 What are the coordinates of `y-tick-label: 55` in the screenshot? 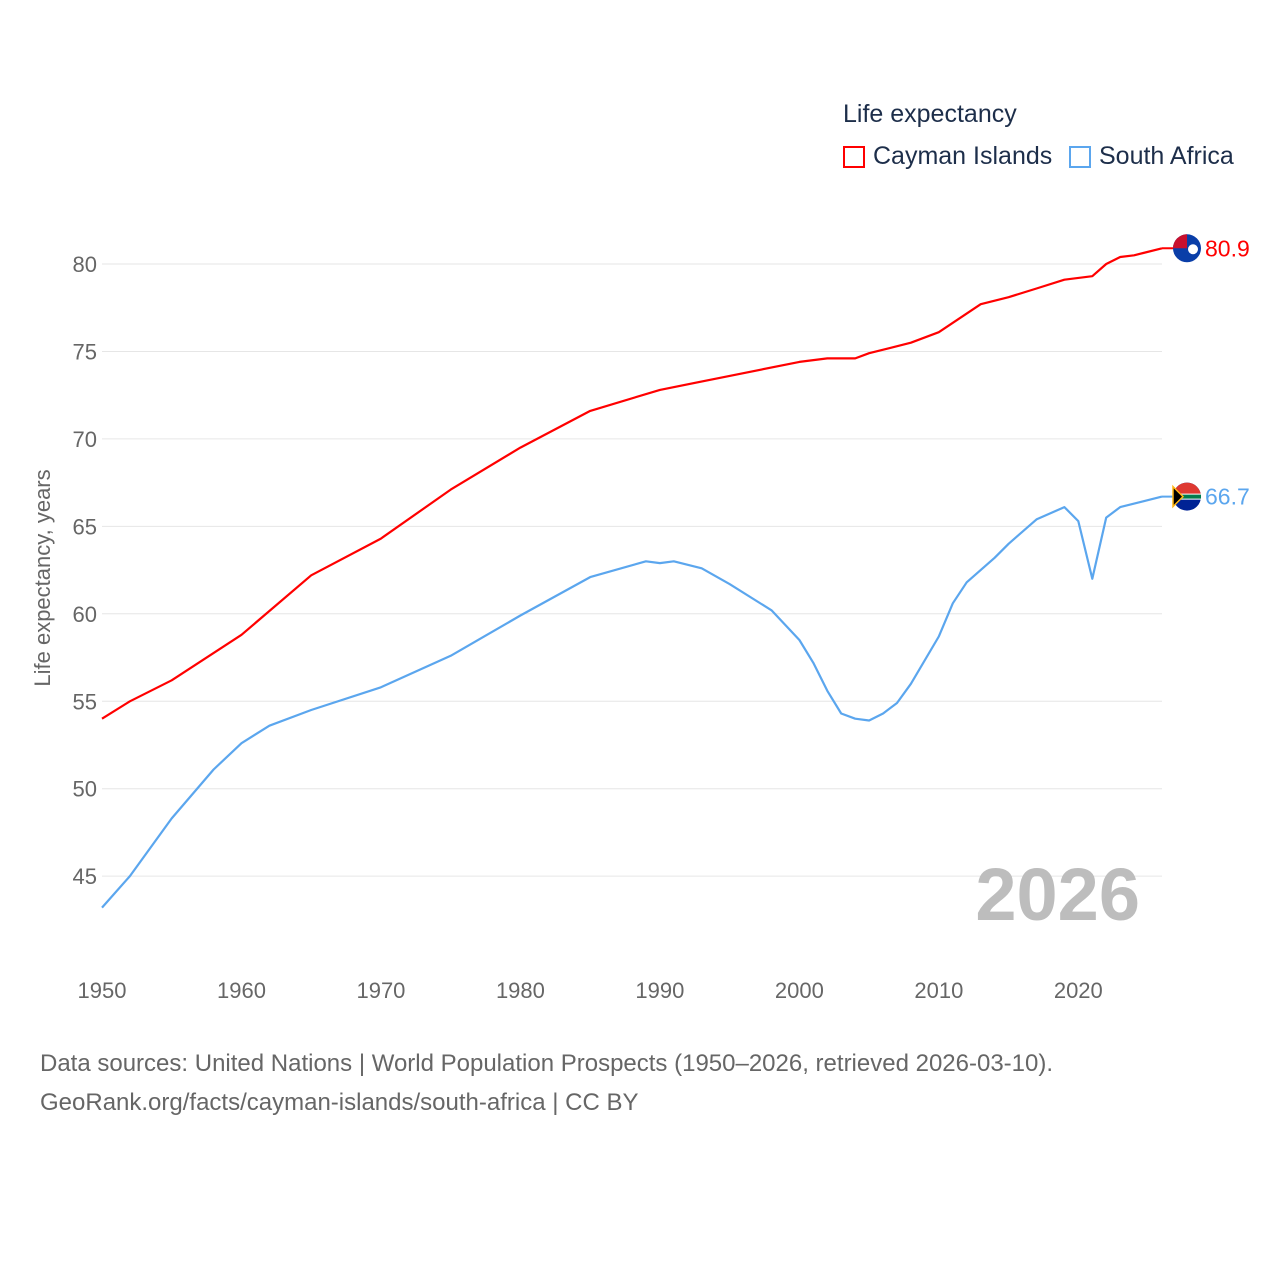 It's located at (85, 701).